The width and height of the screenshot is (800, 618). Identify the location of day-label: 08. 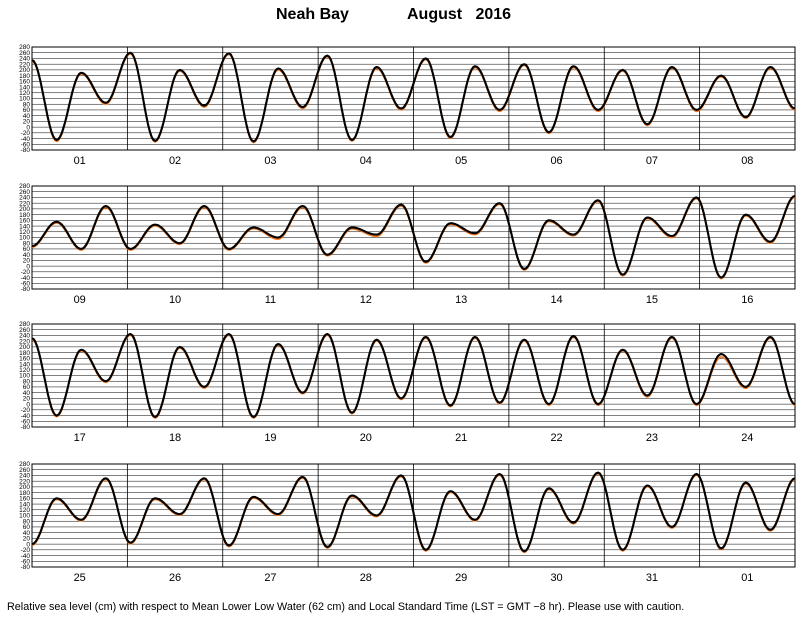
(747, 161).